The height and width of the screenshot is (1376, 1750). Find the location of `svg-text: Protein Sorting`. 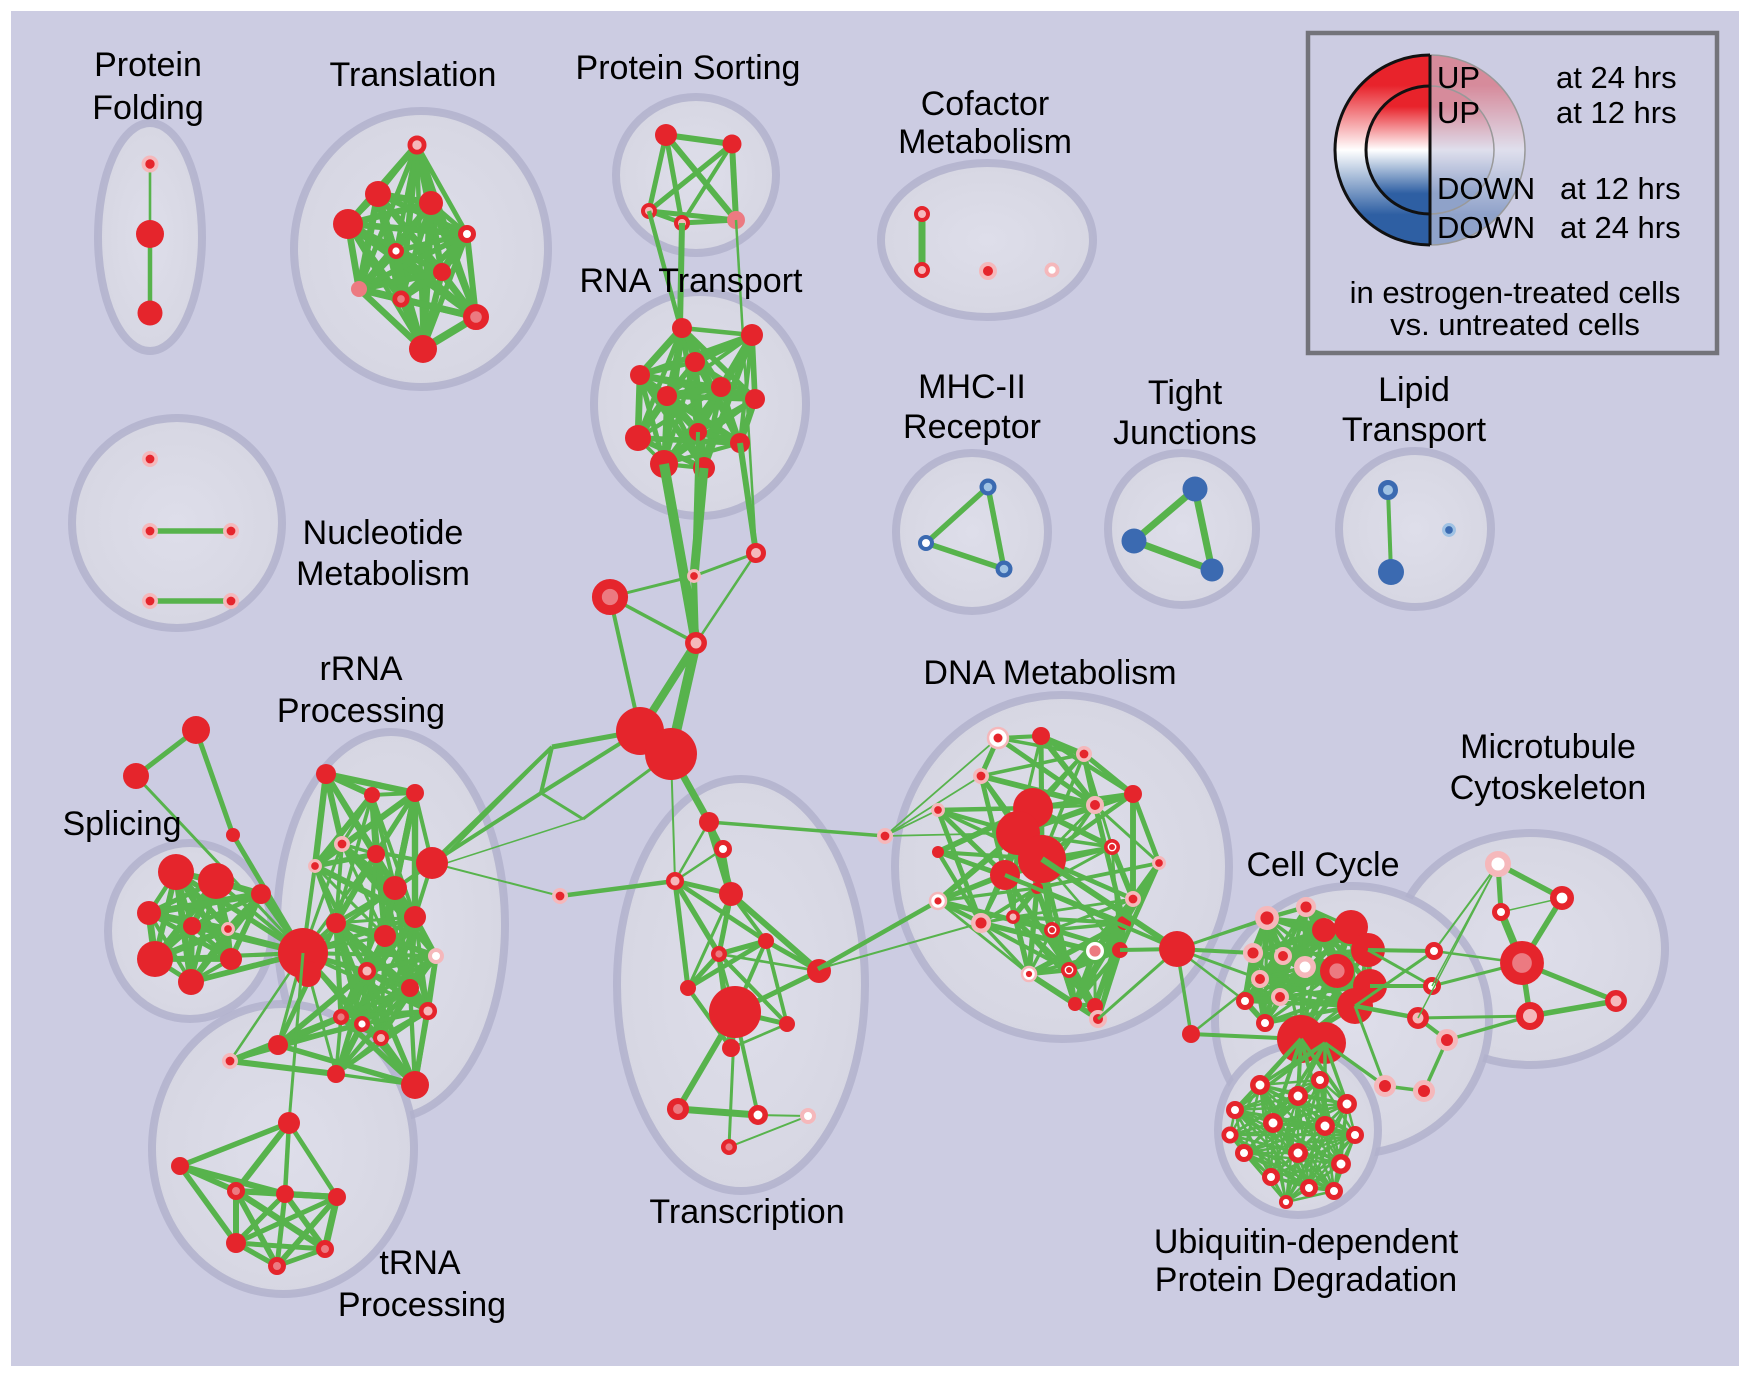

svg-text: Protein Sorting is located at coordinates (688, 68).